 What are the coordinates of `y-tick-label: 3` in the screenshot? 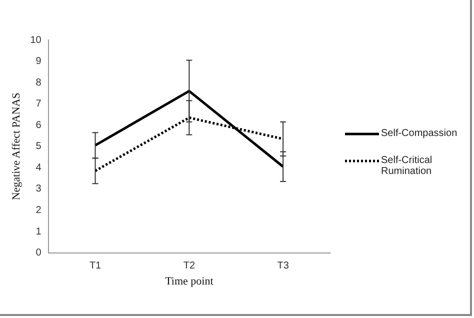 It's located at (39, 189).